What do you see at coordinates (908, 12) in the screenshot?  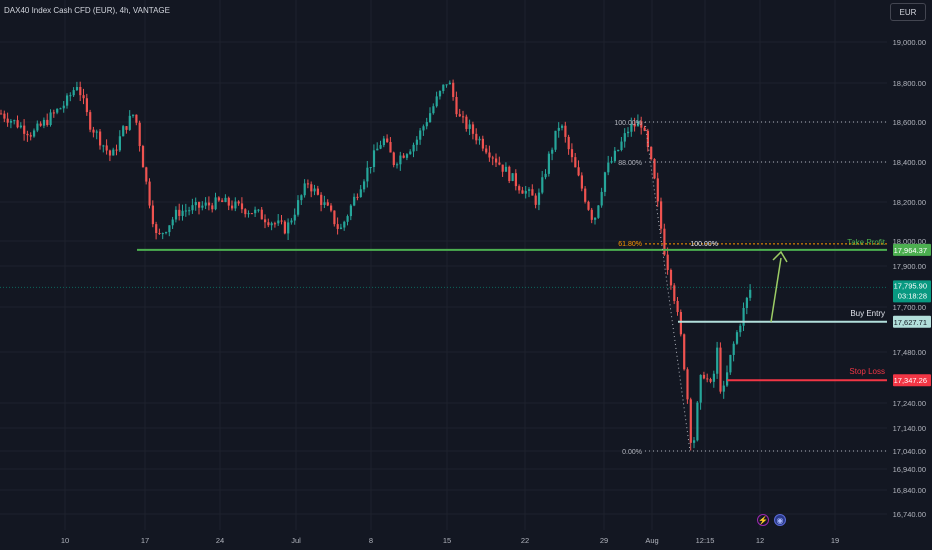 I see `currency-button: EUR` at bounding box center [908, 12].